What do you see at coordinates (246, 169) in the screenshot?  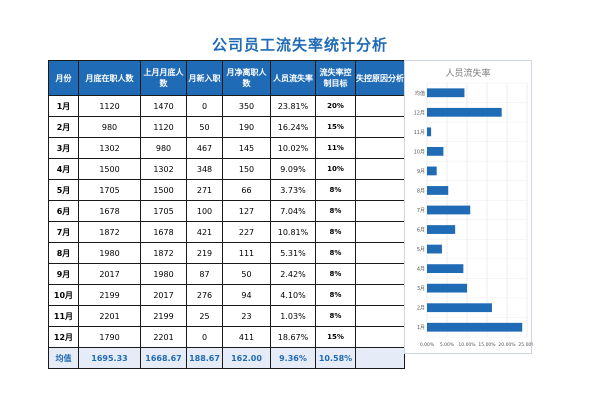 I see `cell-net-departures: 150` at bounding box center [246, 169].